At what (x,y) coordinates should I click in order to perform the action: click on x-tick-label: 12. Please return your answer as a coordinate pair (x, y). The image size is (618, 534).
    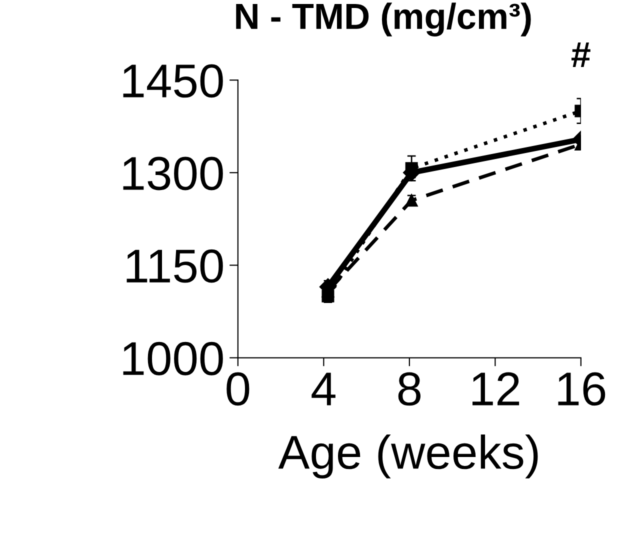
    Looking at the image, I should click on (496, 389).